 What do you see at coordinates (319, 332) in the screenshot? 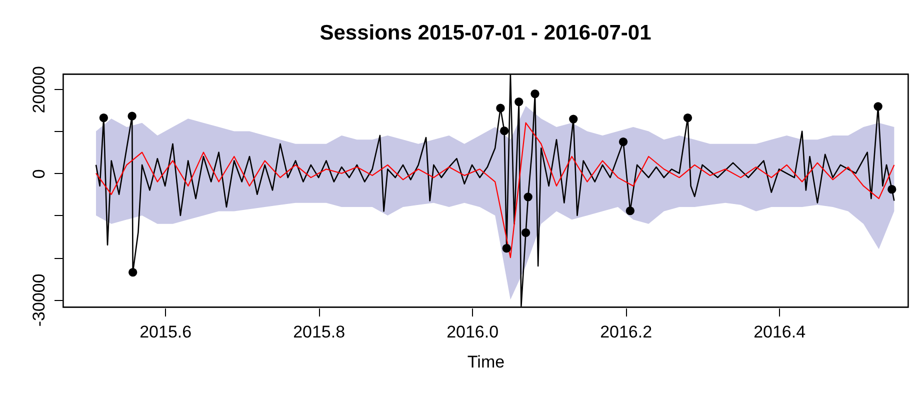
I see `x-tick-label: 2015.8` at bounding box center [319, 332].